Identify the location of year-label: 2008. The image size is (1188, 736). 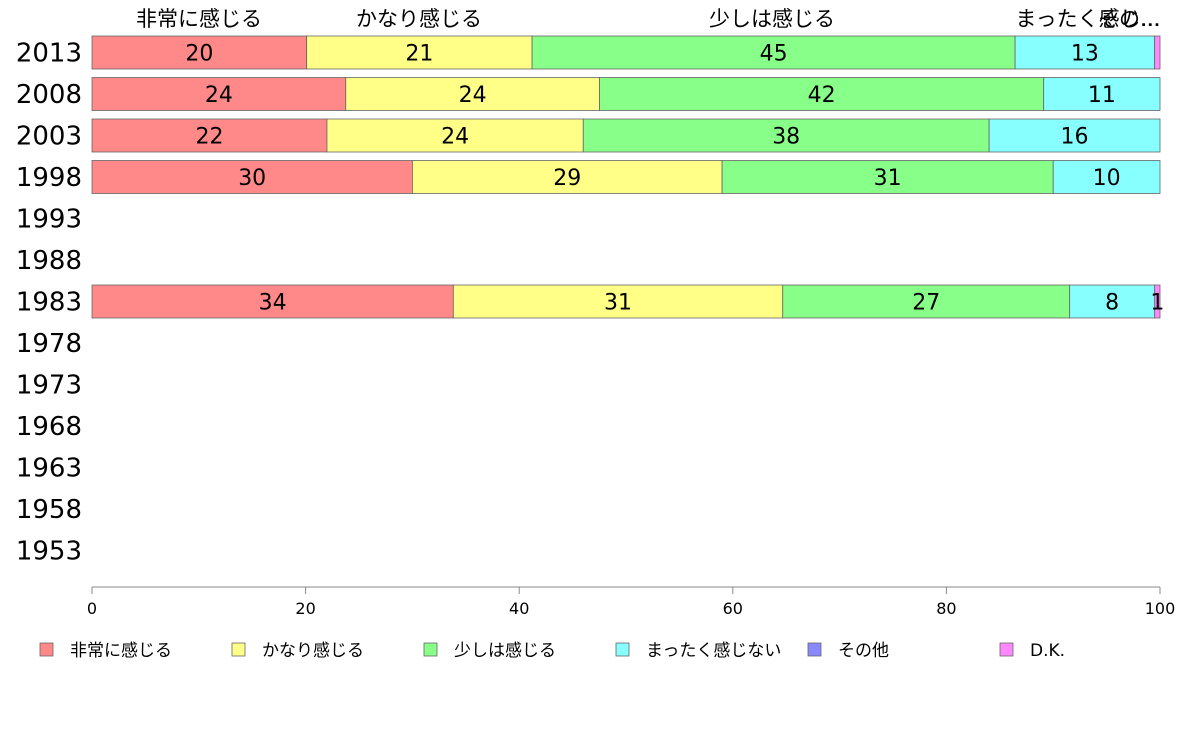
(49, 95).